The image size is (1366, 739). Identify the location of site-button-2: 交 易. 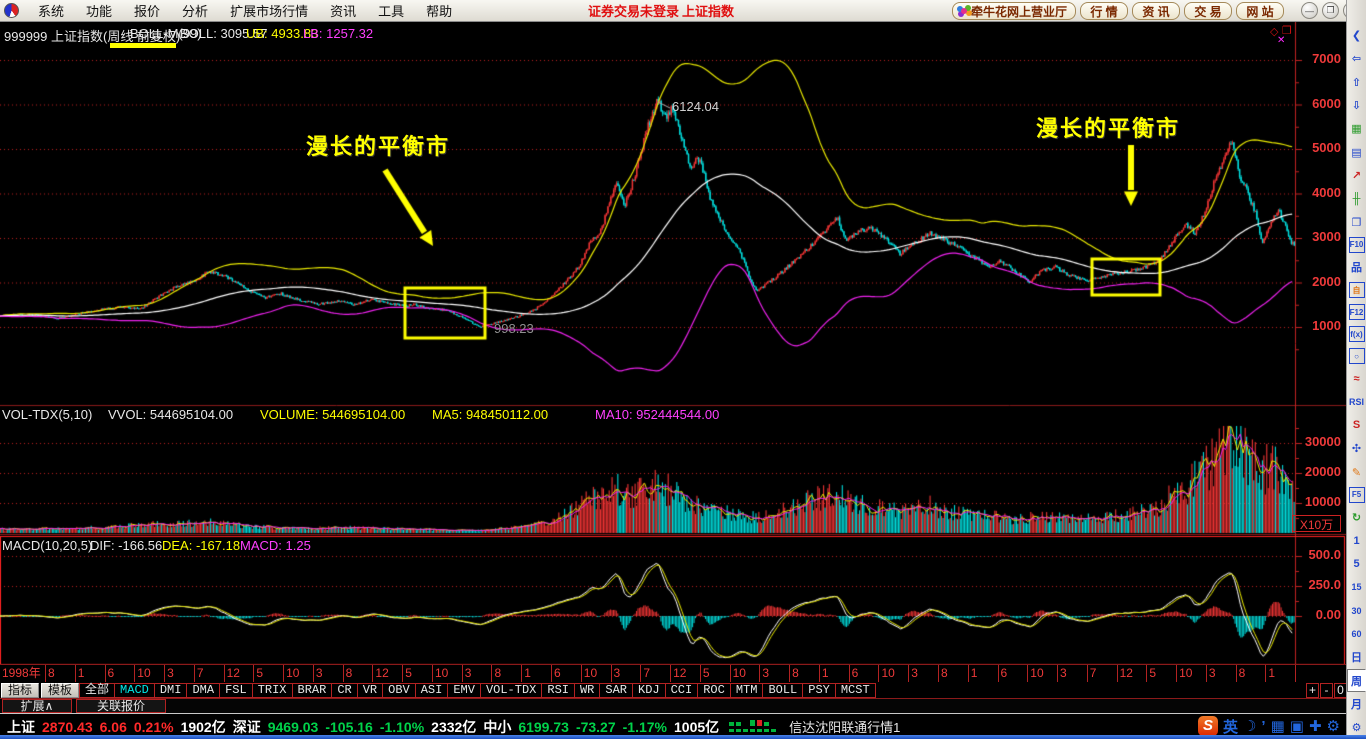
(1208, 11).